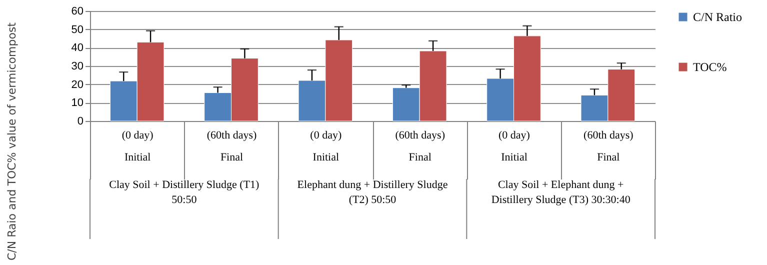 The width and height of the screenshot is (767, 265). Describe the element at coordinates (372, 192) in the screenshot. I see `text: Elephant dung + Distillery Sludge (T2) 50:50` at that location.